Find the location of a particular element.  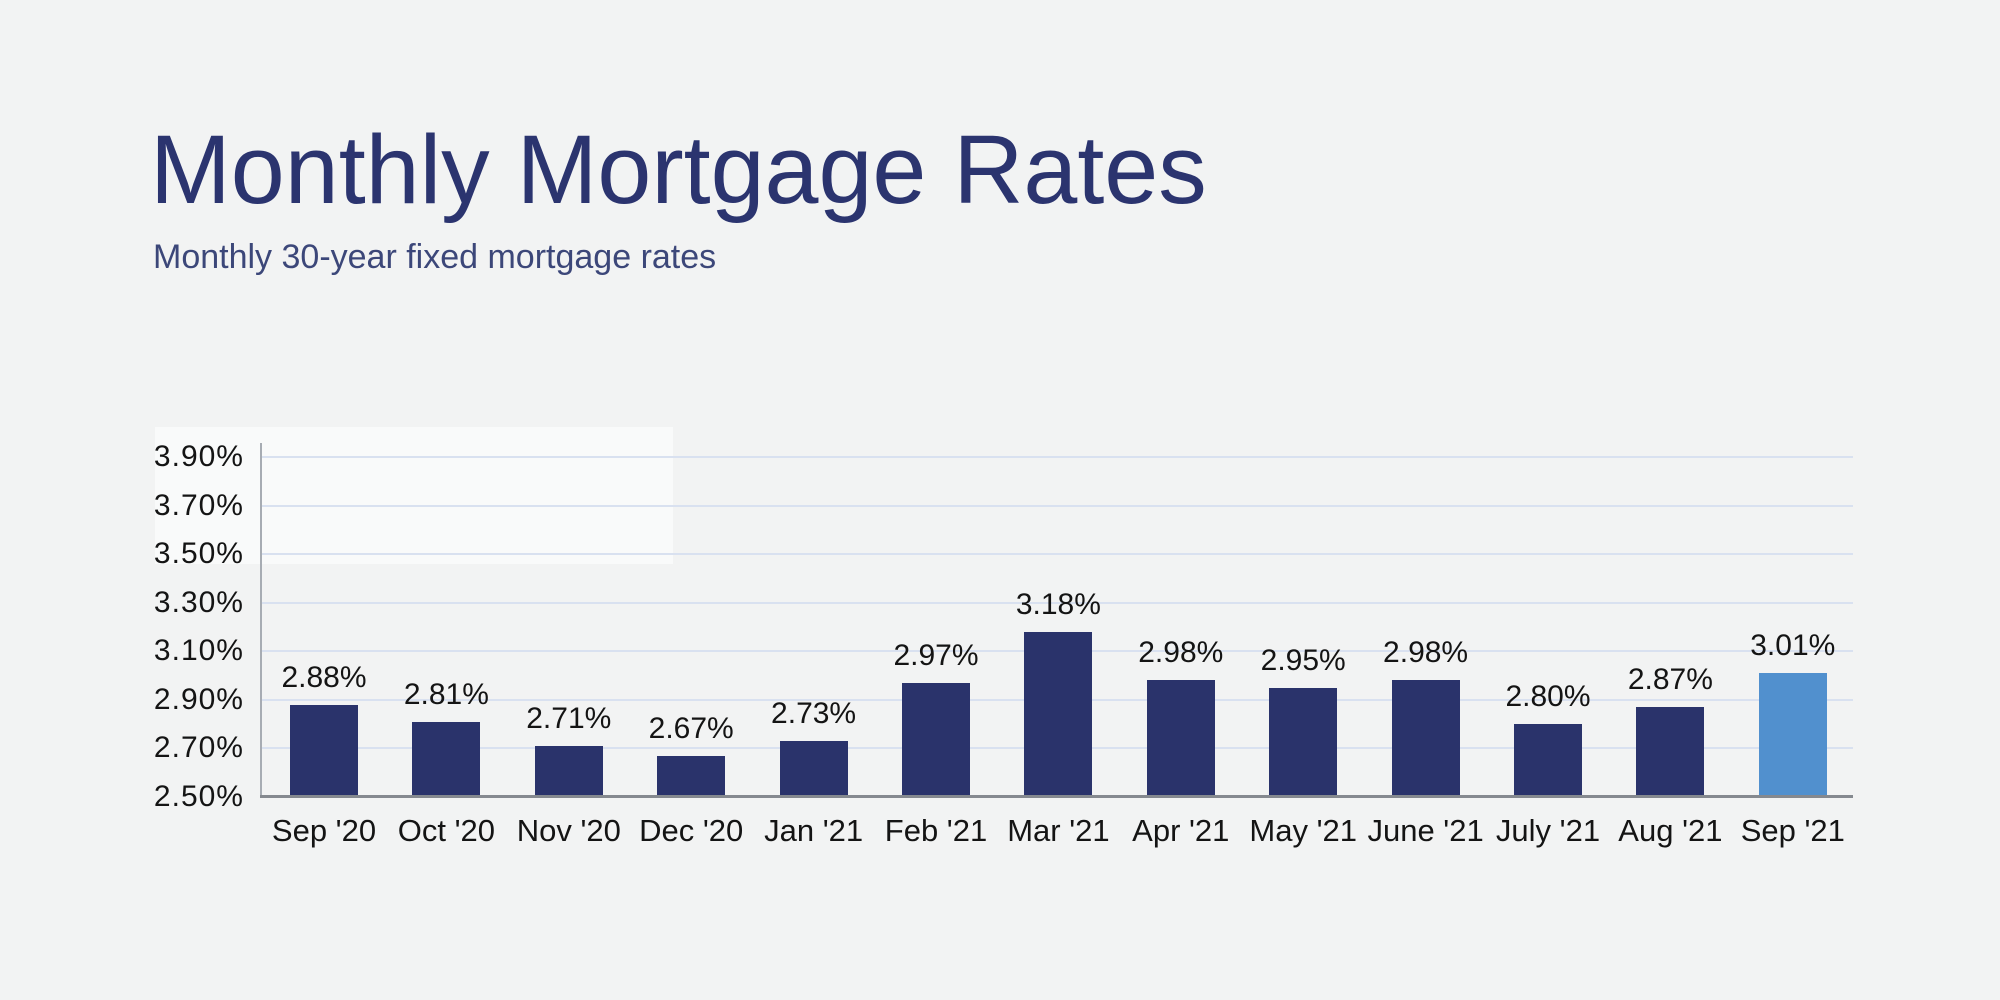

y-axis-label: 3.70% is located at coordinates (198, 505).